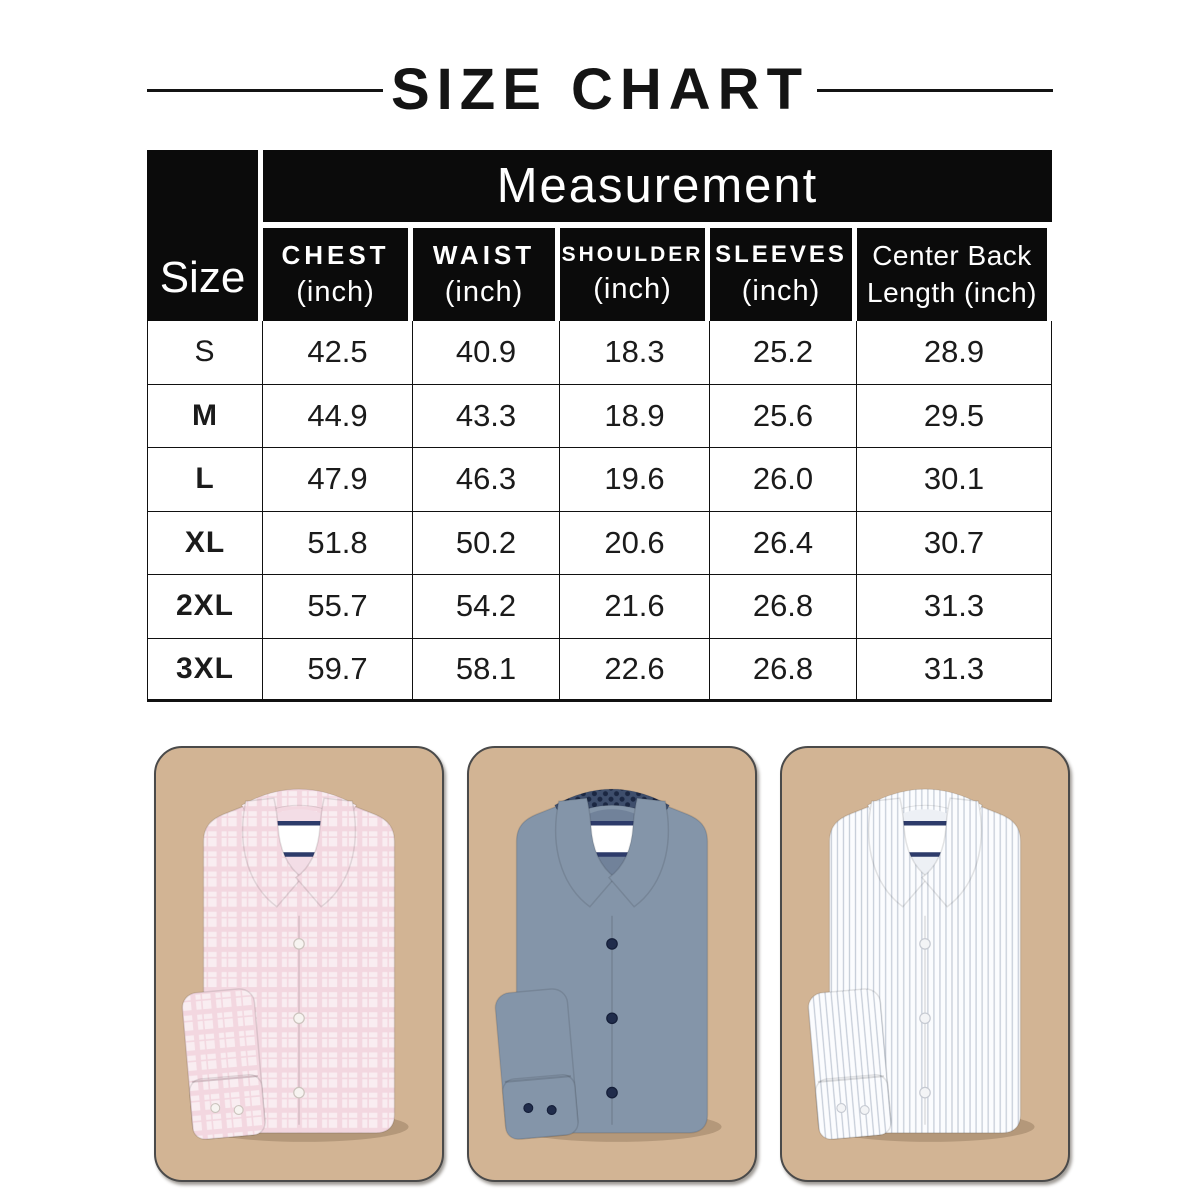  What do you see at coordinates (635, 480) in the screenshot?
I see `row-l-shoulder-value: 19.6` at bounding box center [635, 480].